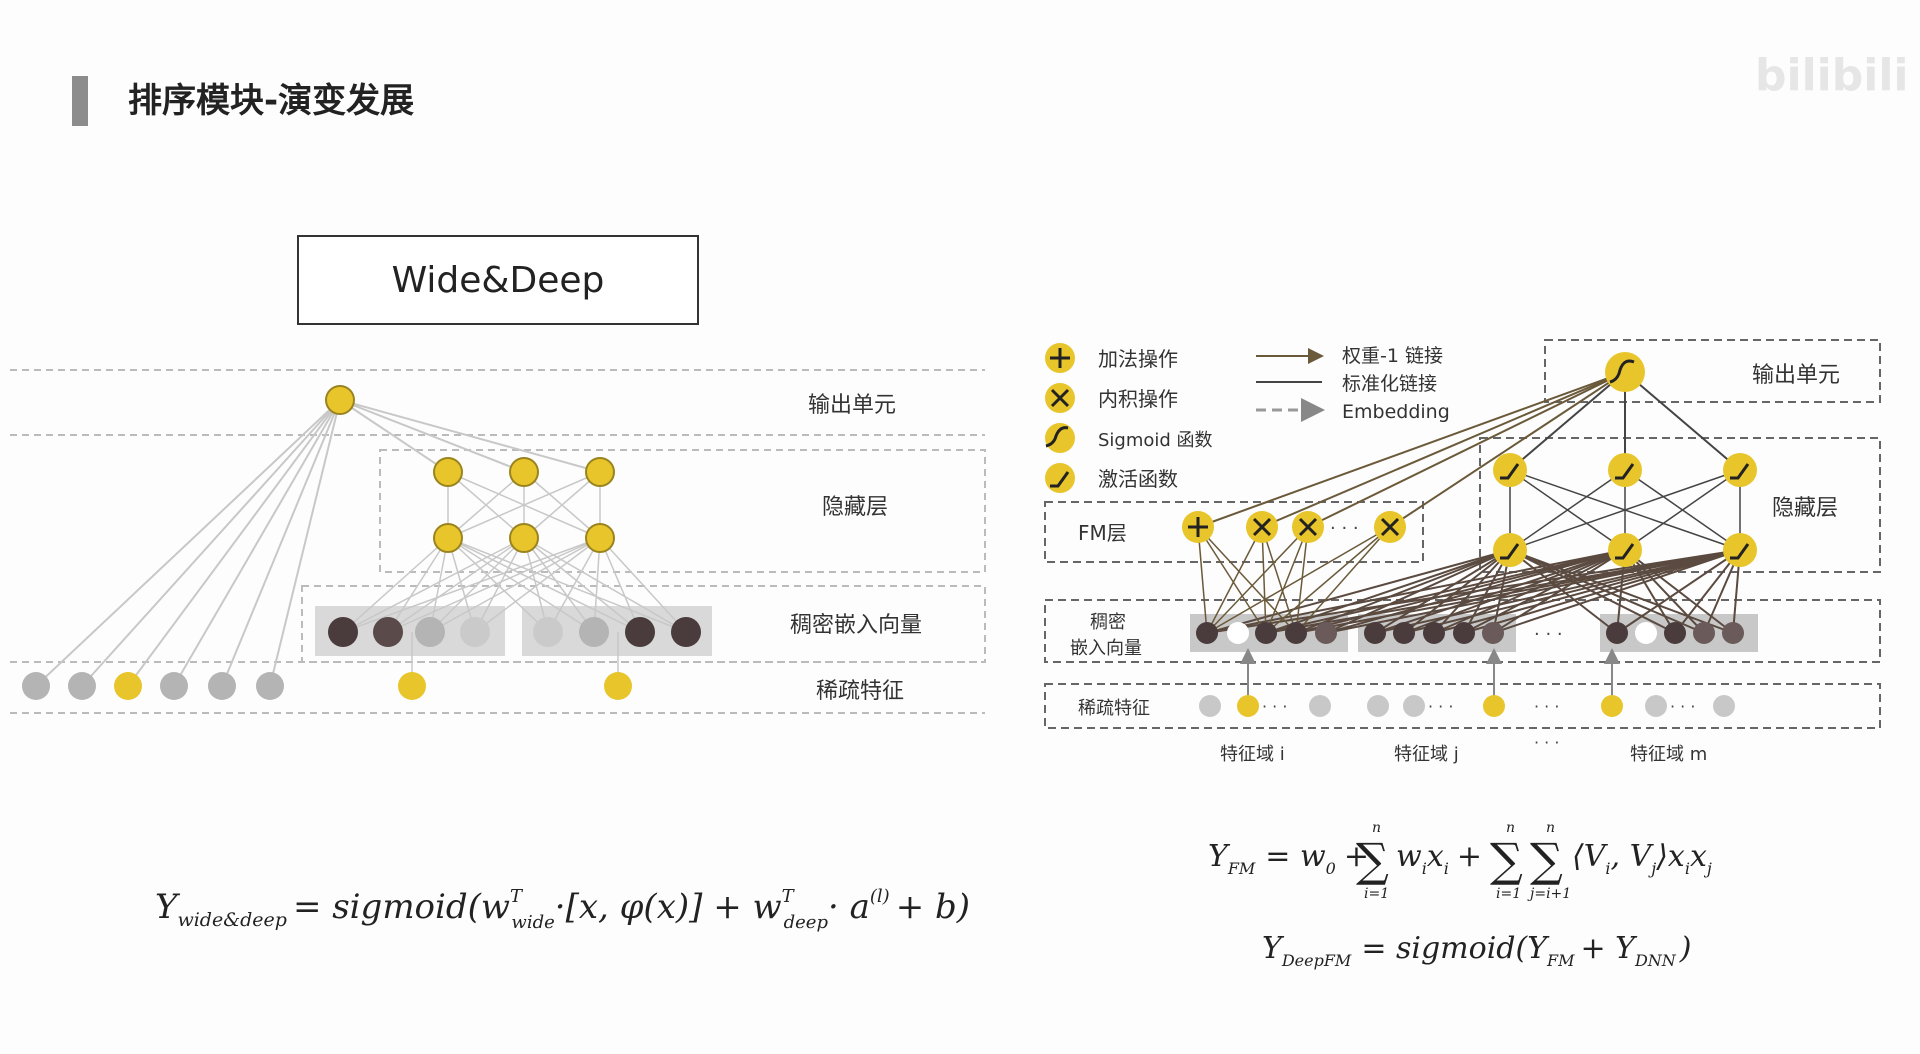 The height and width of the screenshot is (1054, 1920). I want to click on legend-inner: 内积操作, so click(1138, 399).